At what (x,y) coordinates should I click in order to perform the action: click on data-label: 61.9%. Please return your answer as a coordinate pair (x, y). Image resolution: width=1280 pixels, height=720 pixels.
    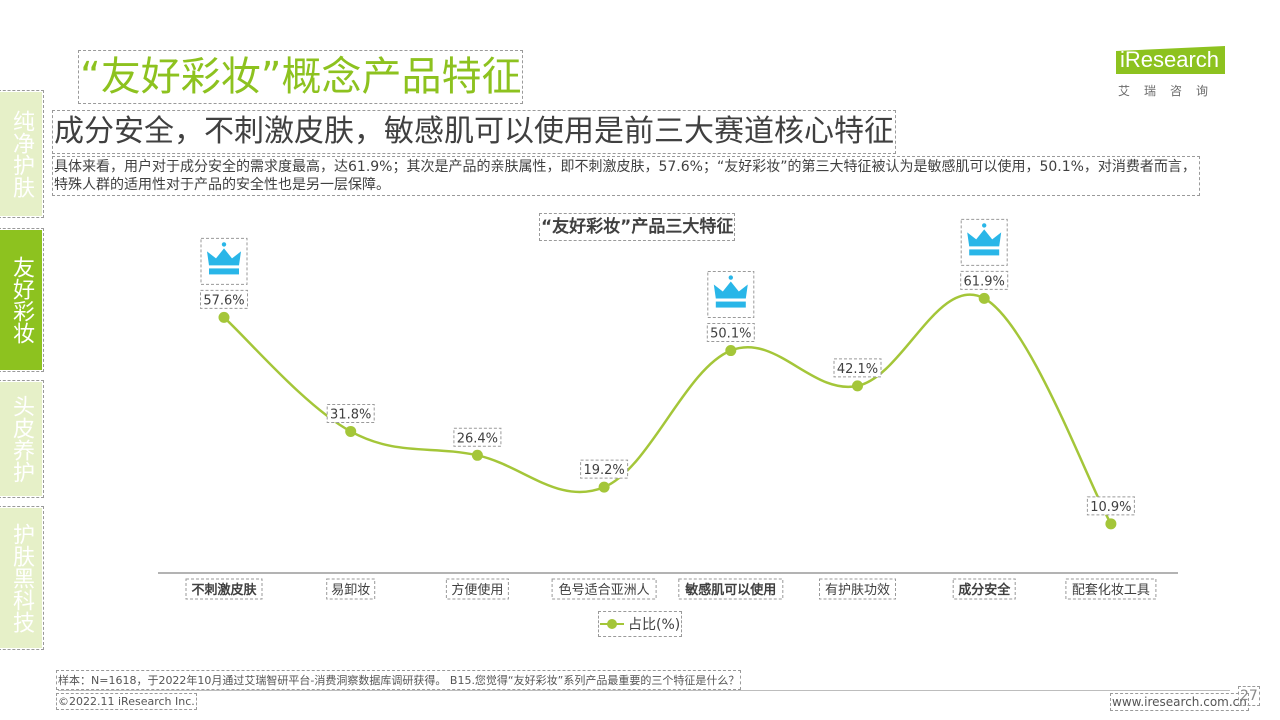
    Looking at the image, I should click on (984, 281).